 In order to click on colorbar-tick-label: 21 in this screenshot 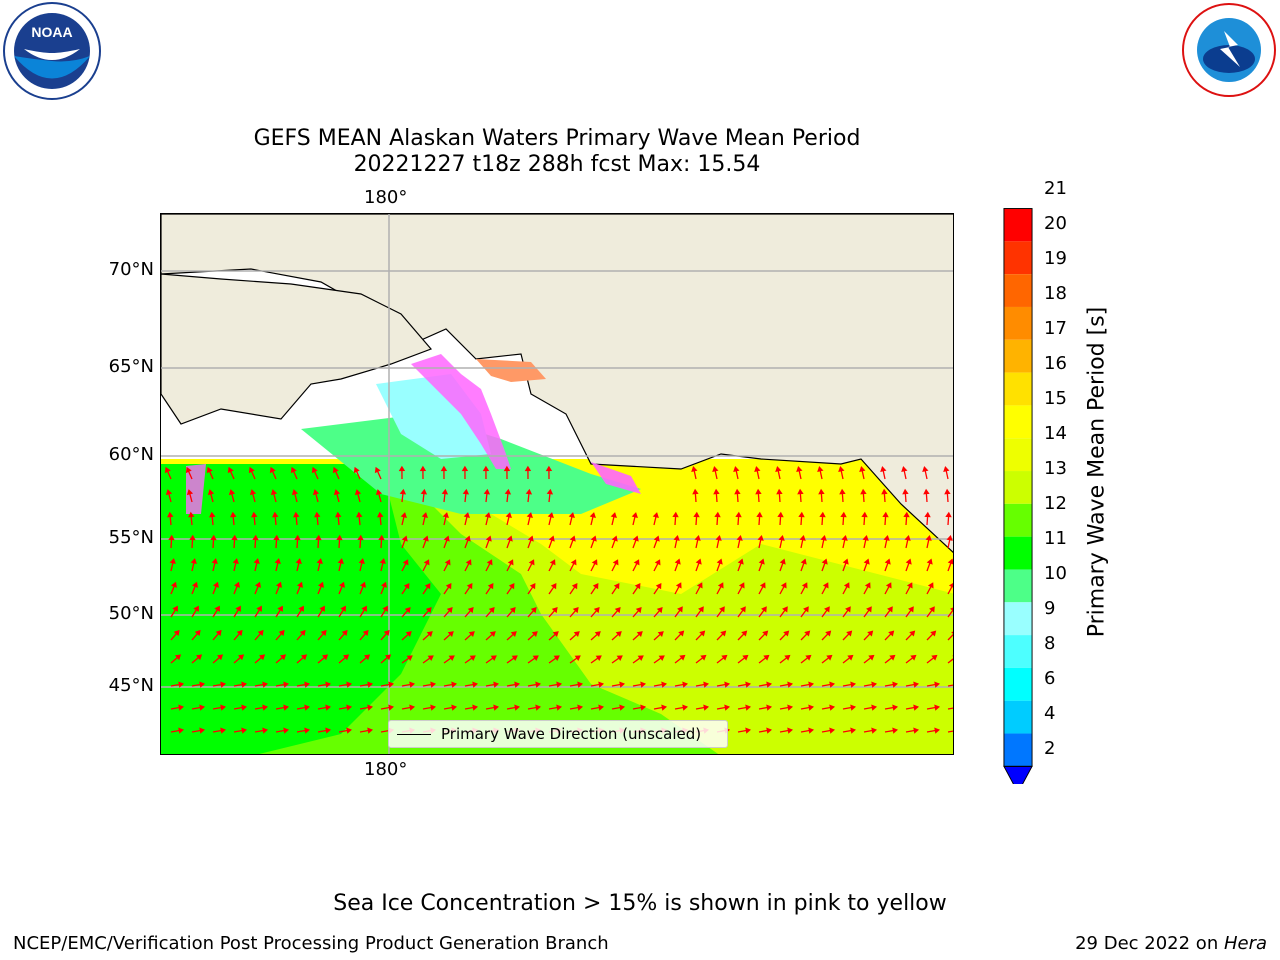, I will do `click(1055, 188)`.